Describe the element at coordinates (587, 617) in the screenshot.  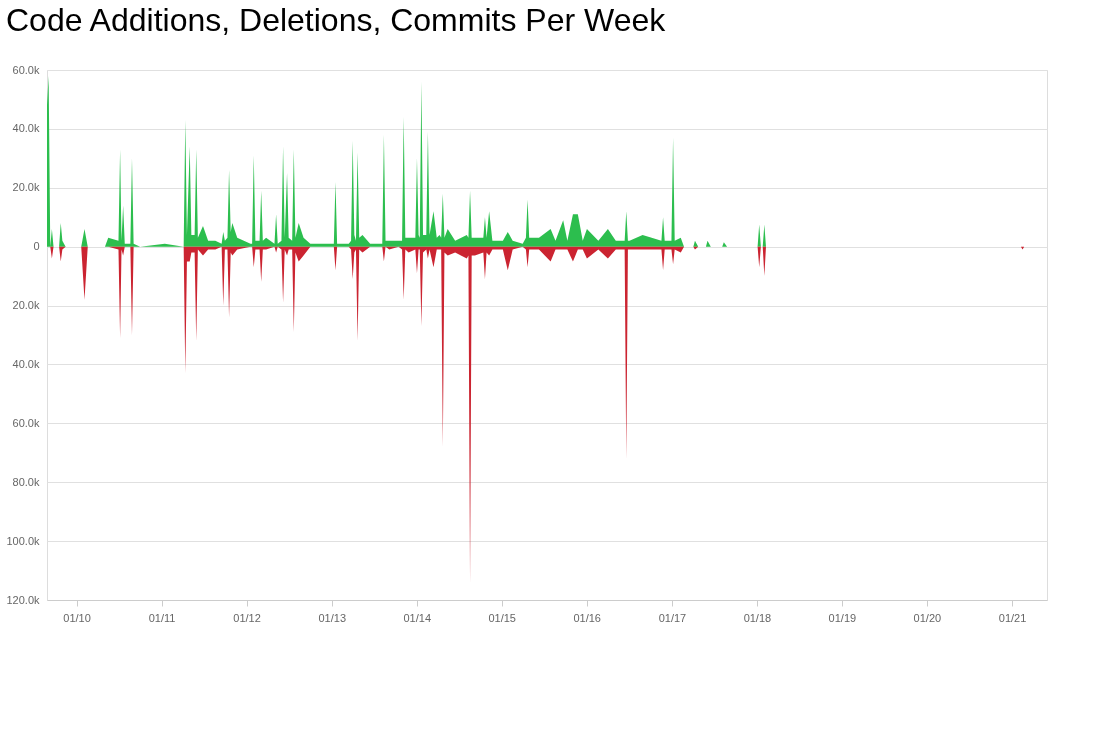
I see `x-tick-label: 01/16` at that location.